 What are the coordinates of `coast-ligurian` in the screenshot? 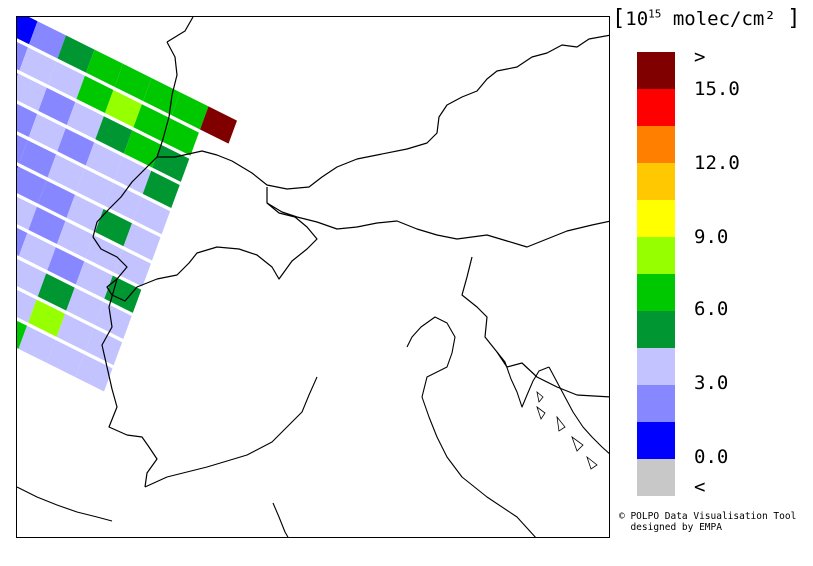 It's located at (231, 432).